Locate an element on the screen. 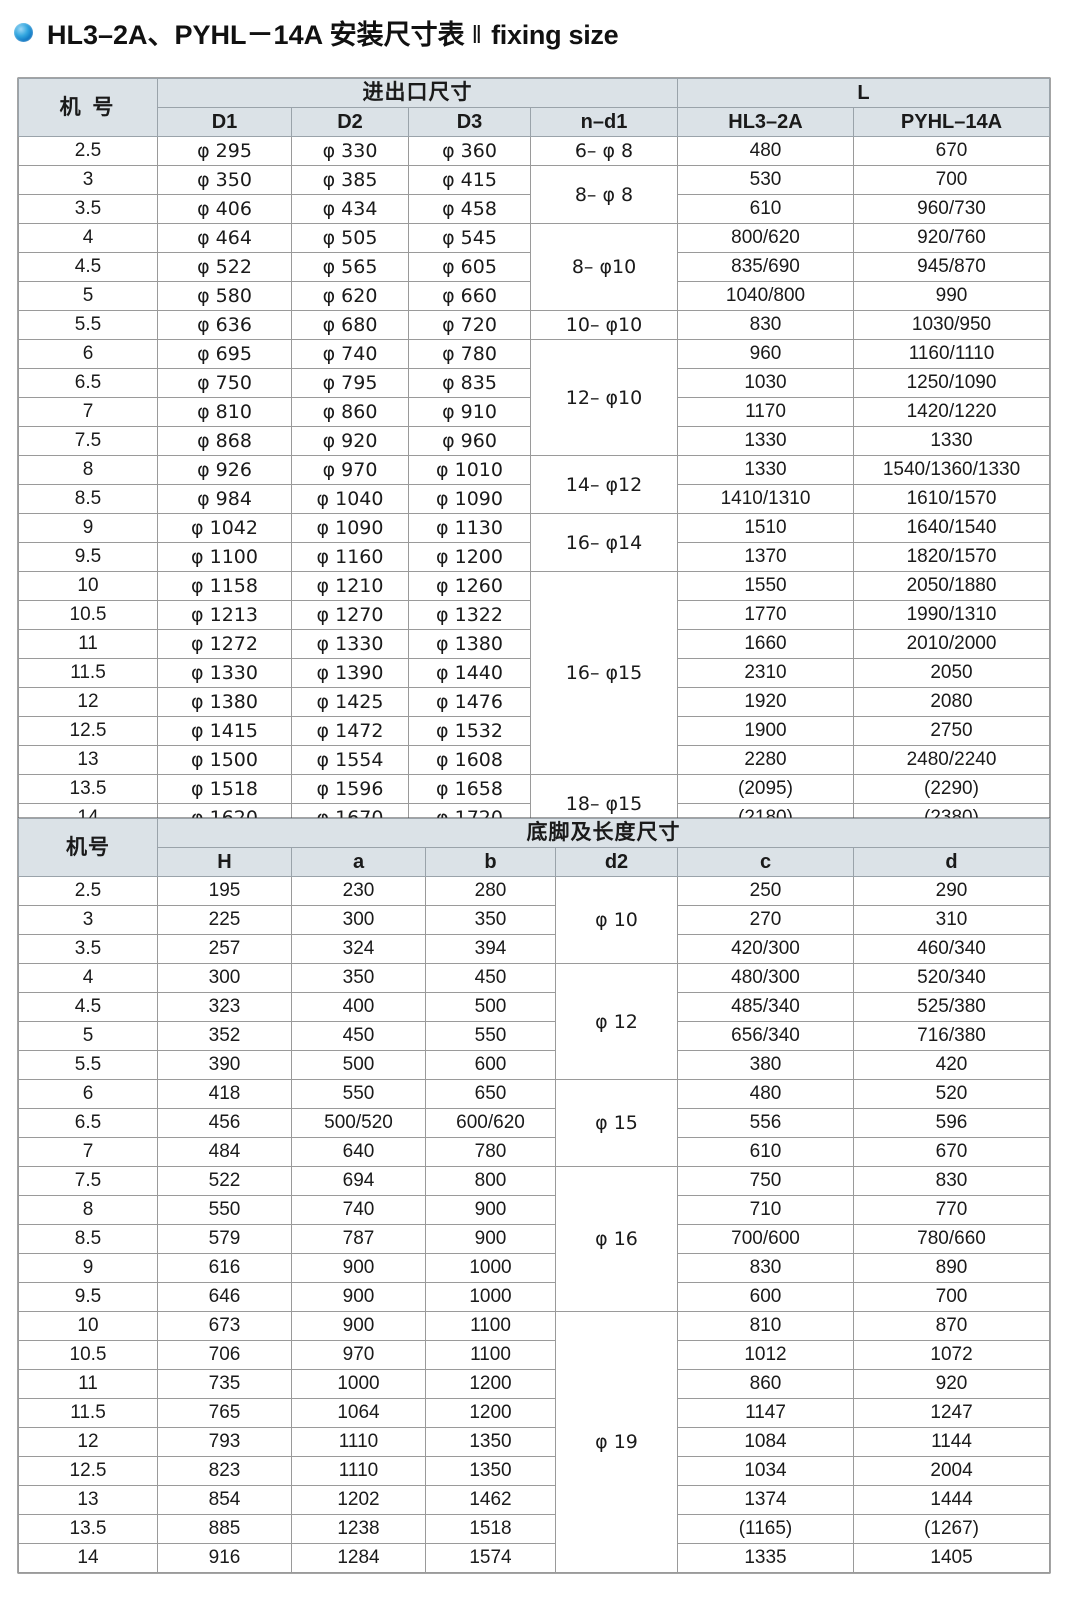 This screenshot has height=1600, width=1067. cell-pyhl-14a: 2080 is located at coordinates (951, 702).